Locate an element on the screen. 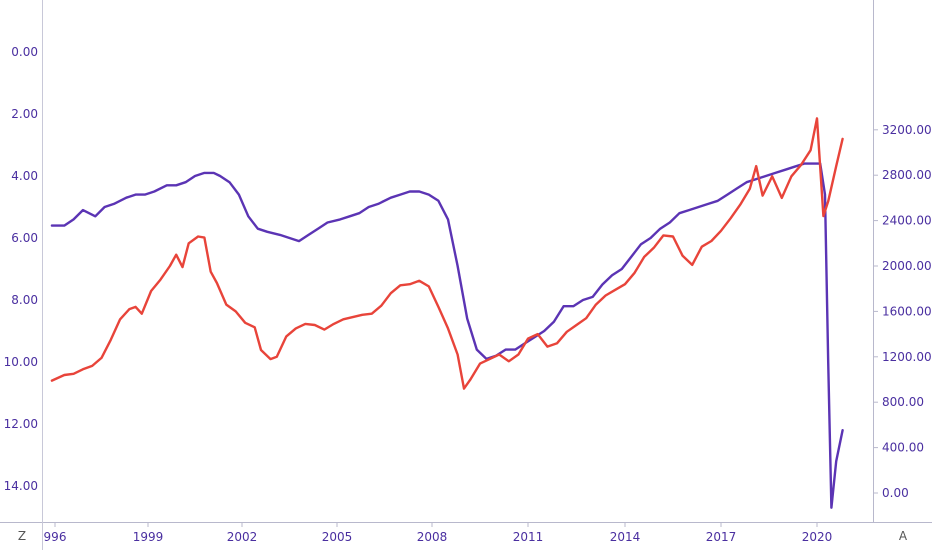 This screenshot has width=932, height=550. x-axis-tick-label: 2011 is located at coordinates (528, 537).